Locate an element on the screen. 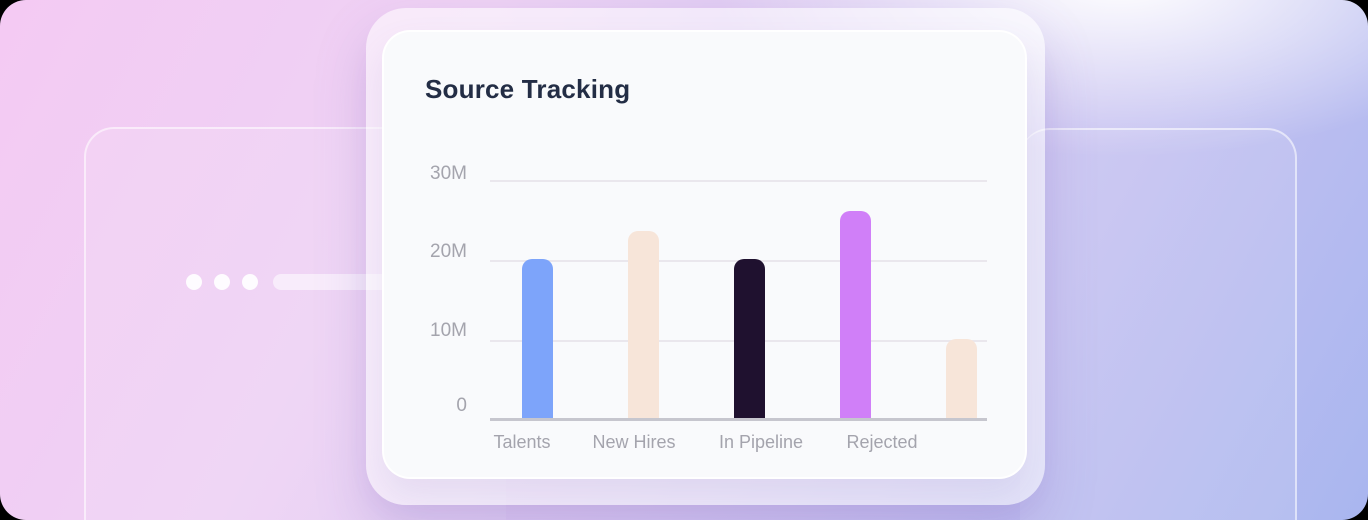 The width and height of the screenshot is (1368, 520). bar-in-pipeline is located at coordinates (749, 339).